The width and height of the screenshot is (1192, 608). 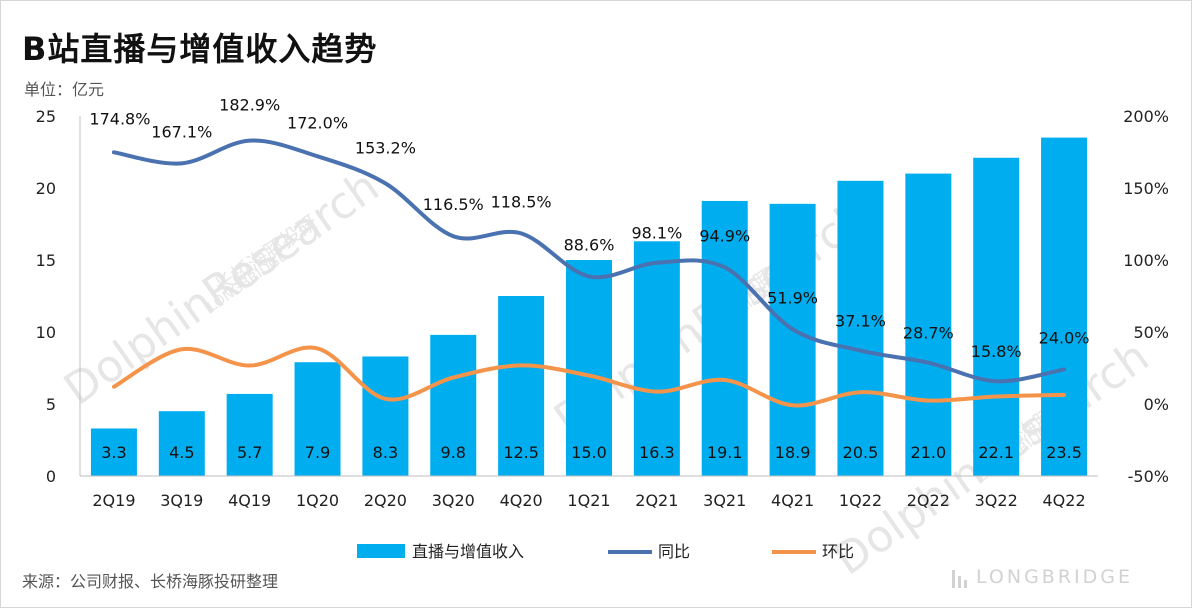 What do you see at coordinates (468, 551) in the screenshot?
I see `legend-label-bar: 直播与增值收入` at bounding box center [468, 551].